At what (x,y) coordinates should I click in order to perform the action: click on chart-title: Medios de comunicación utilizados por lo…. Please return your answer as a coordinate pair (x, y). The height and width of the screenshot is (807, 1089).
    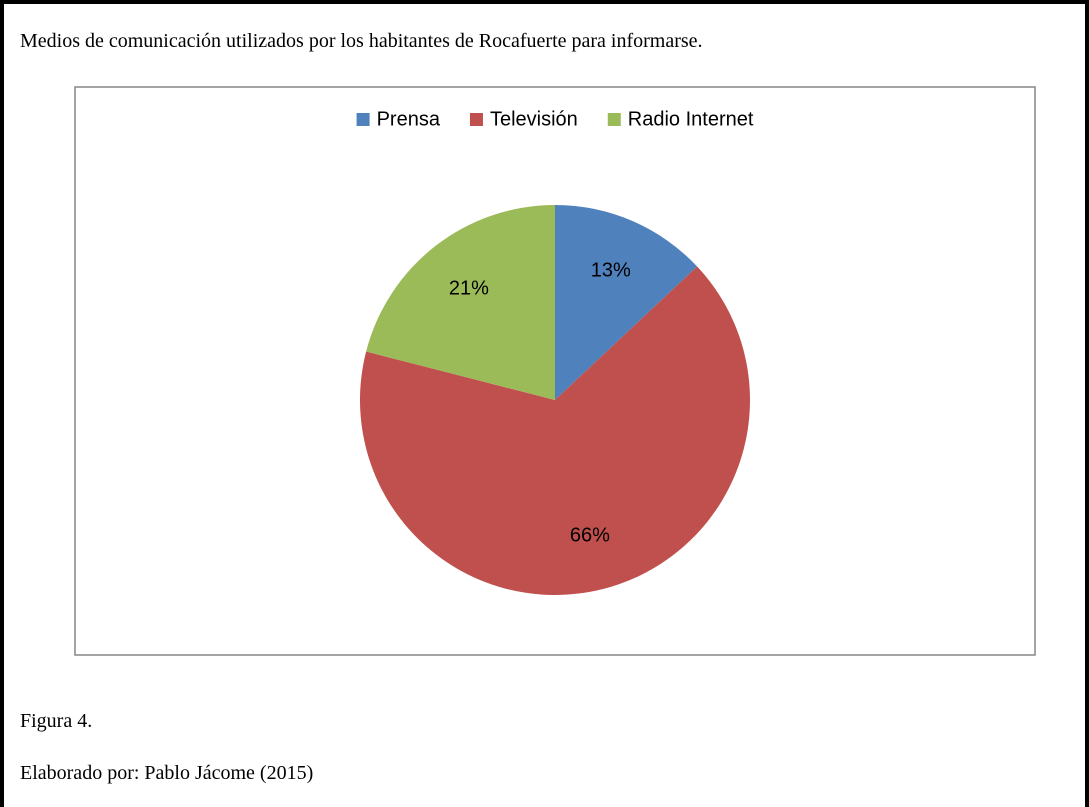
    Looking at the image, I should click on (361, 41).